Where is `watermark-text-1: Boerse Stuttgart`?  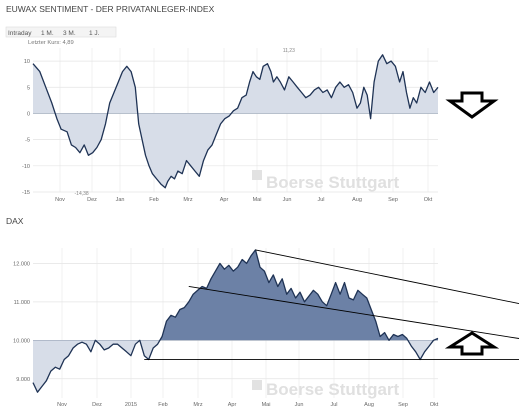 watermark-text-1: Boerse Stuttgart is located at coordinates (333, 182).